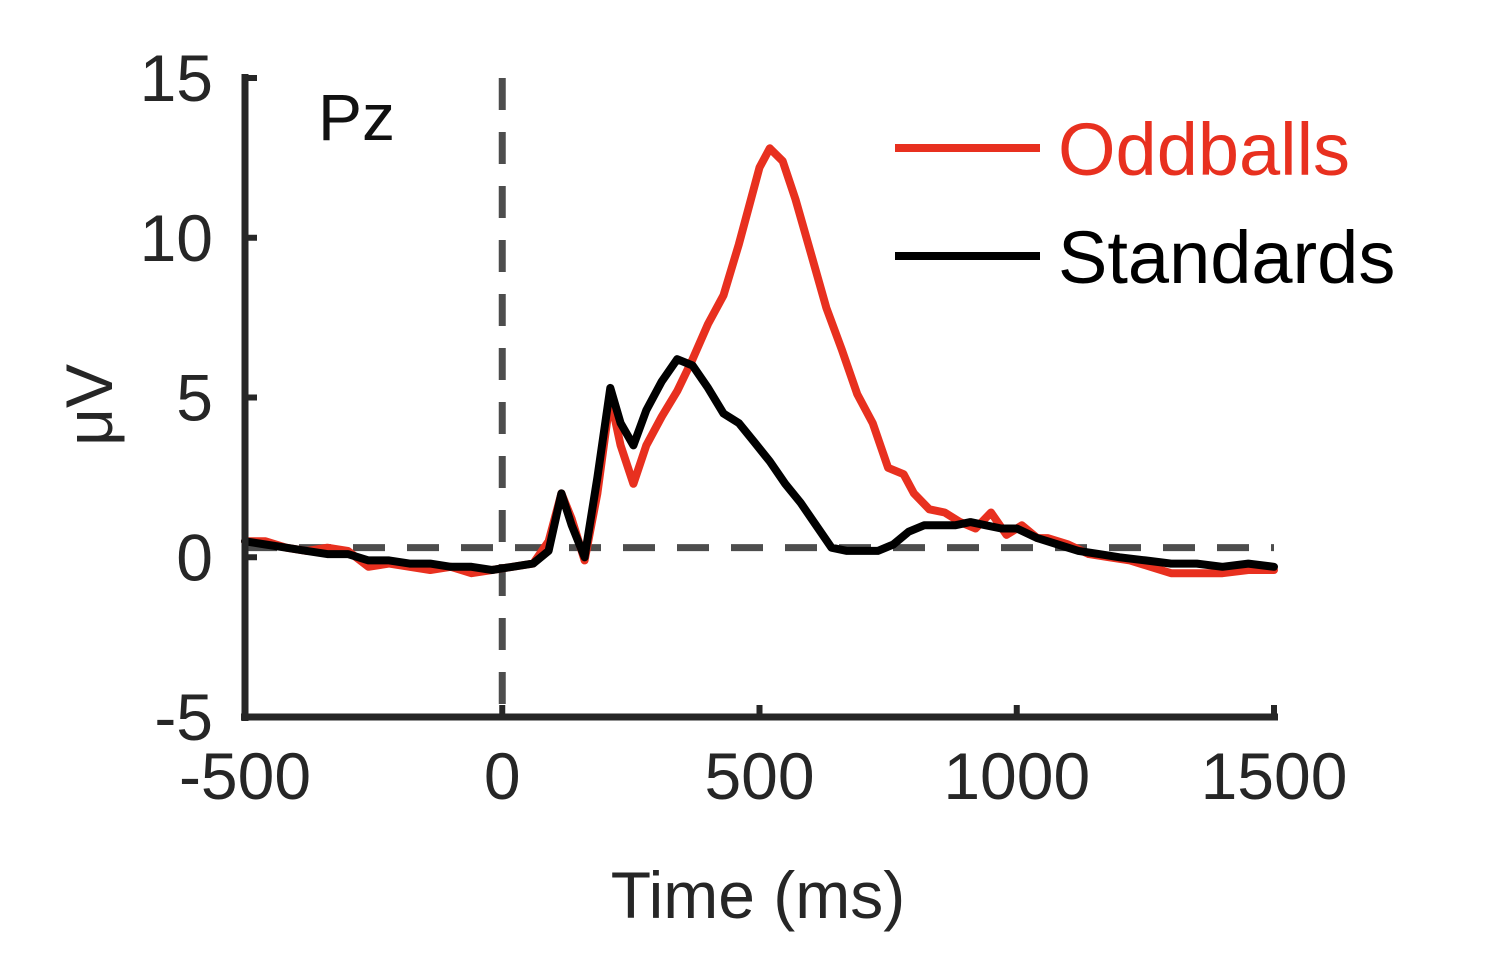  Describe the element at coordinates (89, 405) in the screenshot. I see `y-axis-title: μV` at that location.